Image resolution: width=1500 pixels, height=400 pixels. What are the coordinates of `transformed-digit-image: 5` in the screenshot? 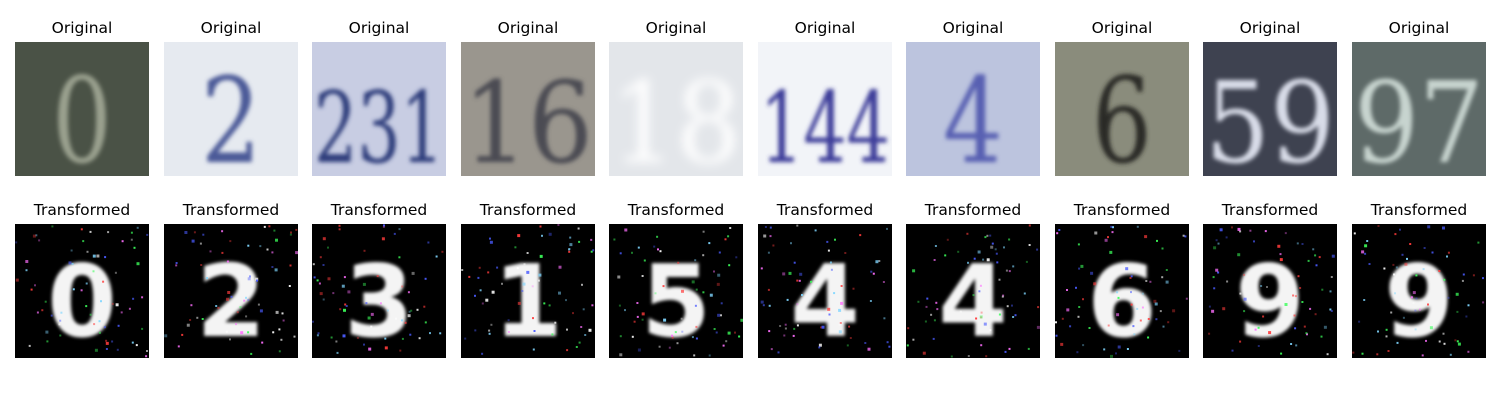 It's located at (676, 291).